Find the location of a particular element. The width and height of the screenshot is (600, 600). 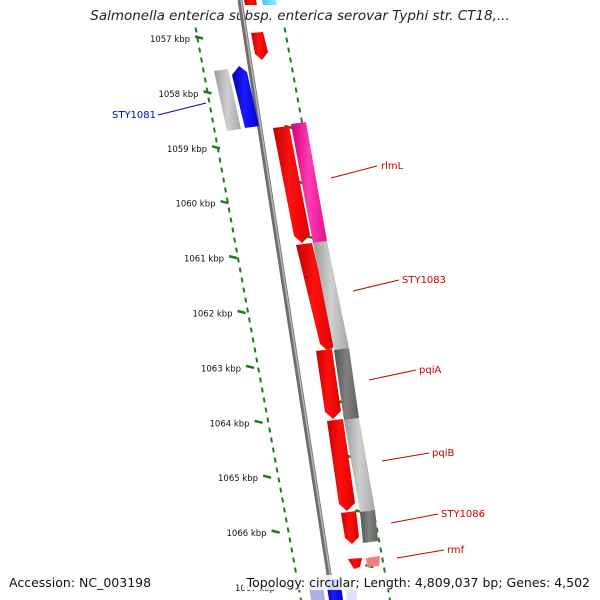

ruler-tick-label: 1059 kbp is located at coordinates (187, 150).